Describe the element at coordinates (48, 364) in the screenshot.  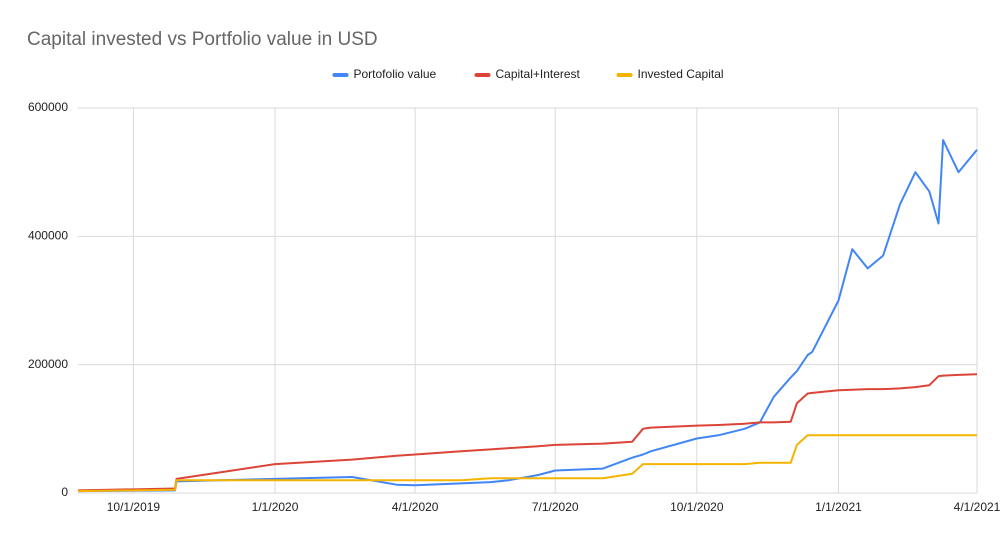
I see `y-tick-label: 200000` at that location.